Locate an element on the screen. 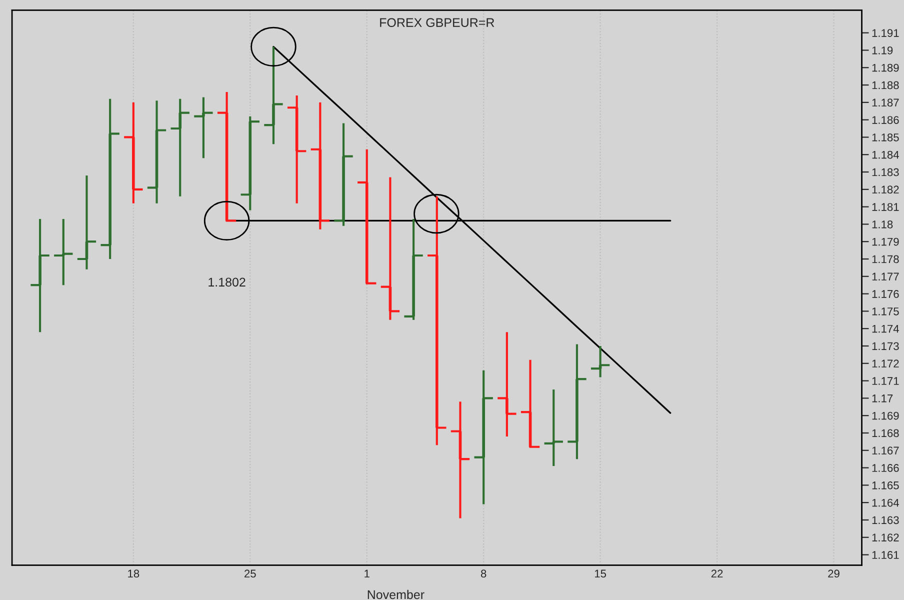 This screenshot has width=904, height=600. x-tick-label: 1 is located at coordinates (367, 574).